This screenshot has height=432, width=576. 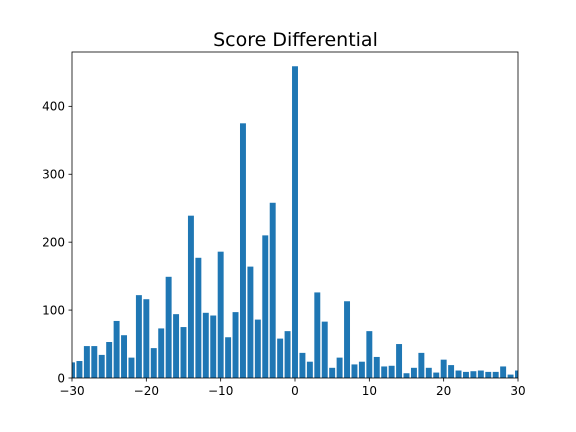 What do you see at coordinates (146, 391) in the screenshot?
I see `x-tick-label: −20` at bounding box center [146, 391].